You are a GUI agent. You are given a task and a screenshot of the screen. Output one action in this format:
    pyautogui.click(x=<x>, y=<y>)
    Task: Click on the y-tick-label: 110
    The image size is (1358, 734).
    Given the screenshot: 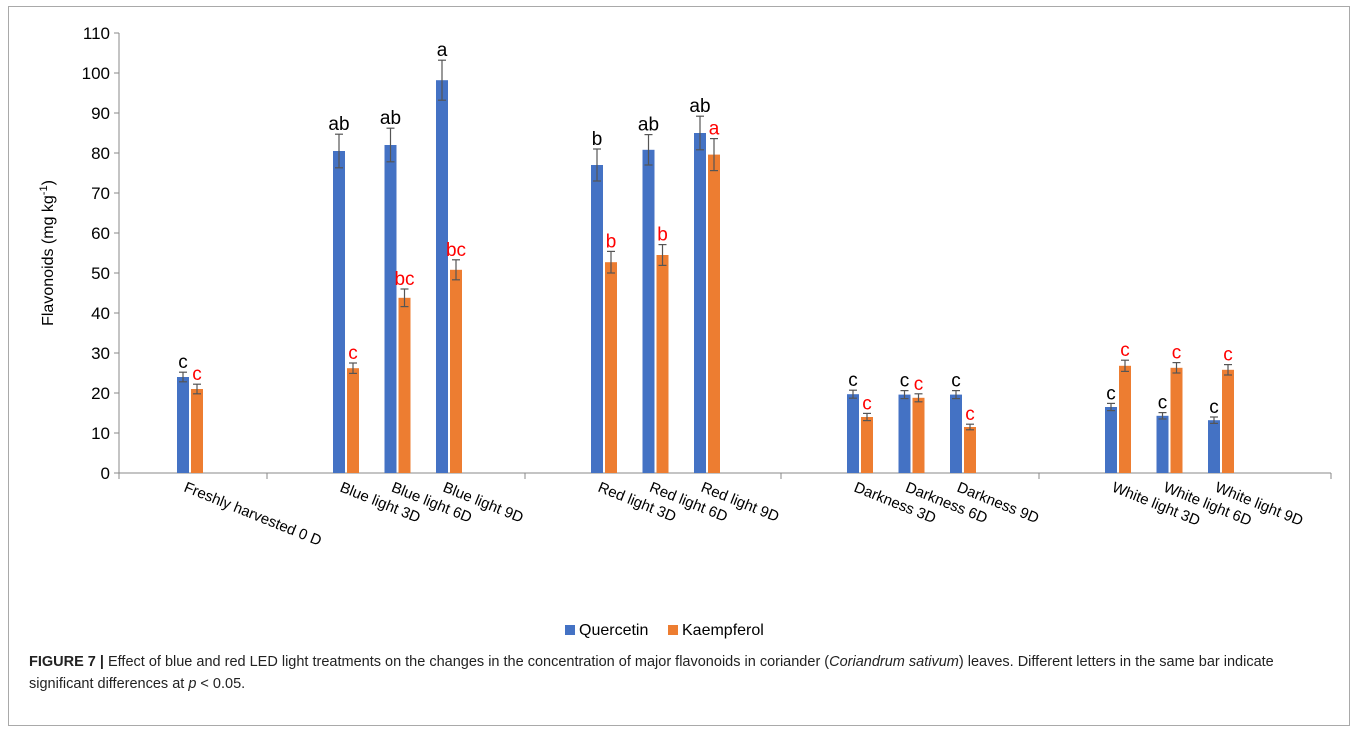 What is the action you would take?
    pyautogui.click(x=96, y=33)
    